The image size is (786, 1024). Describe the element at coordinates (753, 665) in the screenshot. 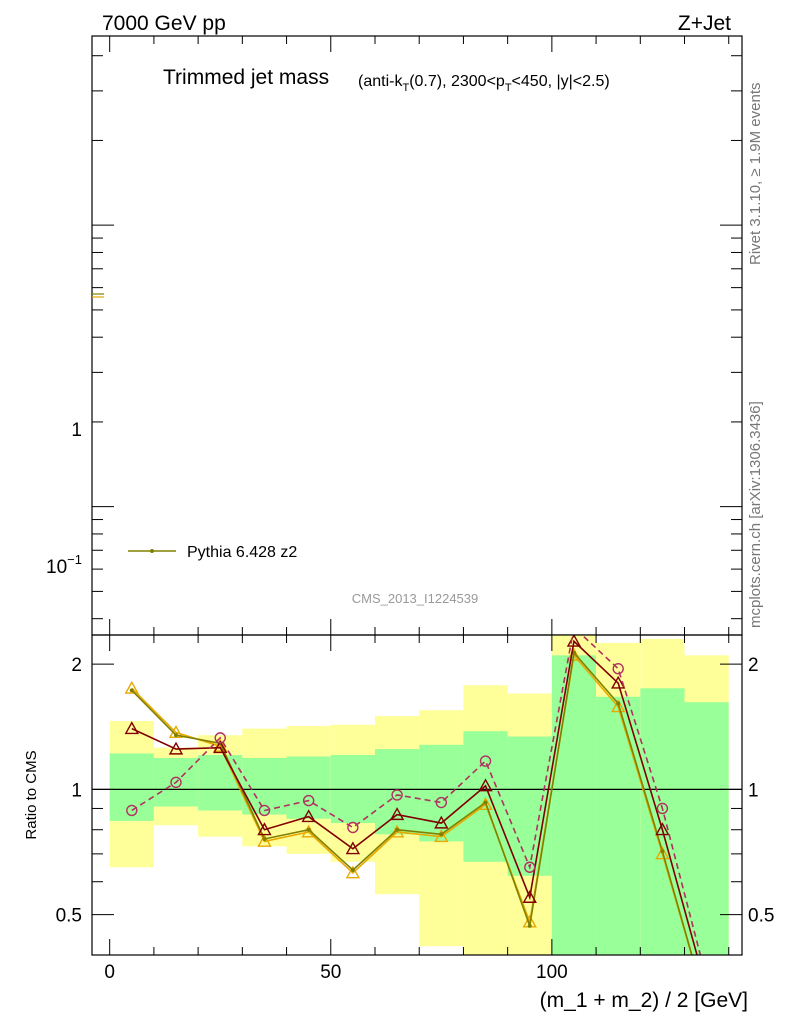

I see `ratio-ytick-label-right: 2` at that location.